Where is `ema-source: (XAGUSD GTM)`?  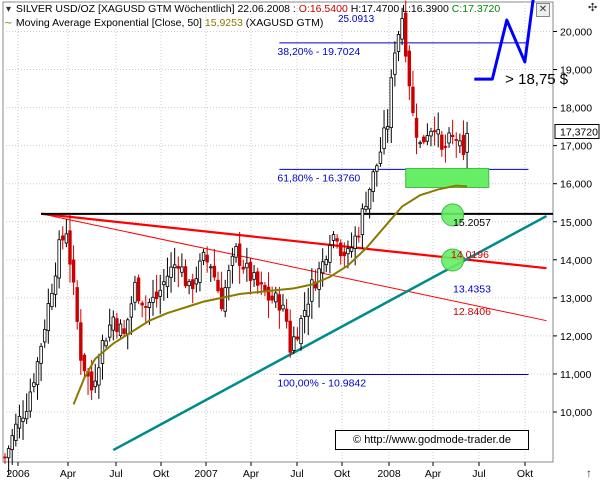
ema-source: (XAGUSD GTM) is located at coordinates (284, 23).